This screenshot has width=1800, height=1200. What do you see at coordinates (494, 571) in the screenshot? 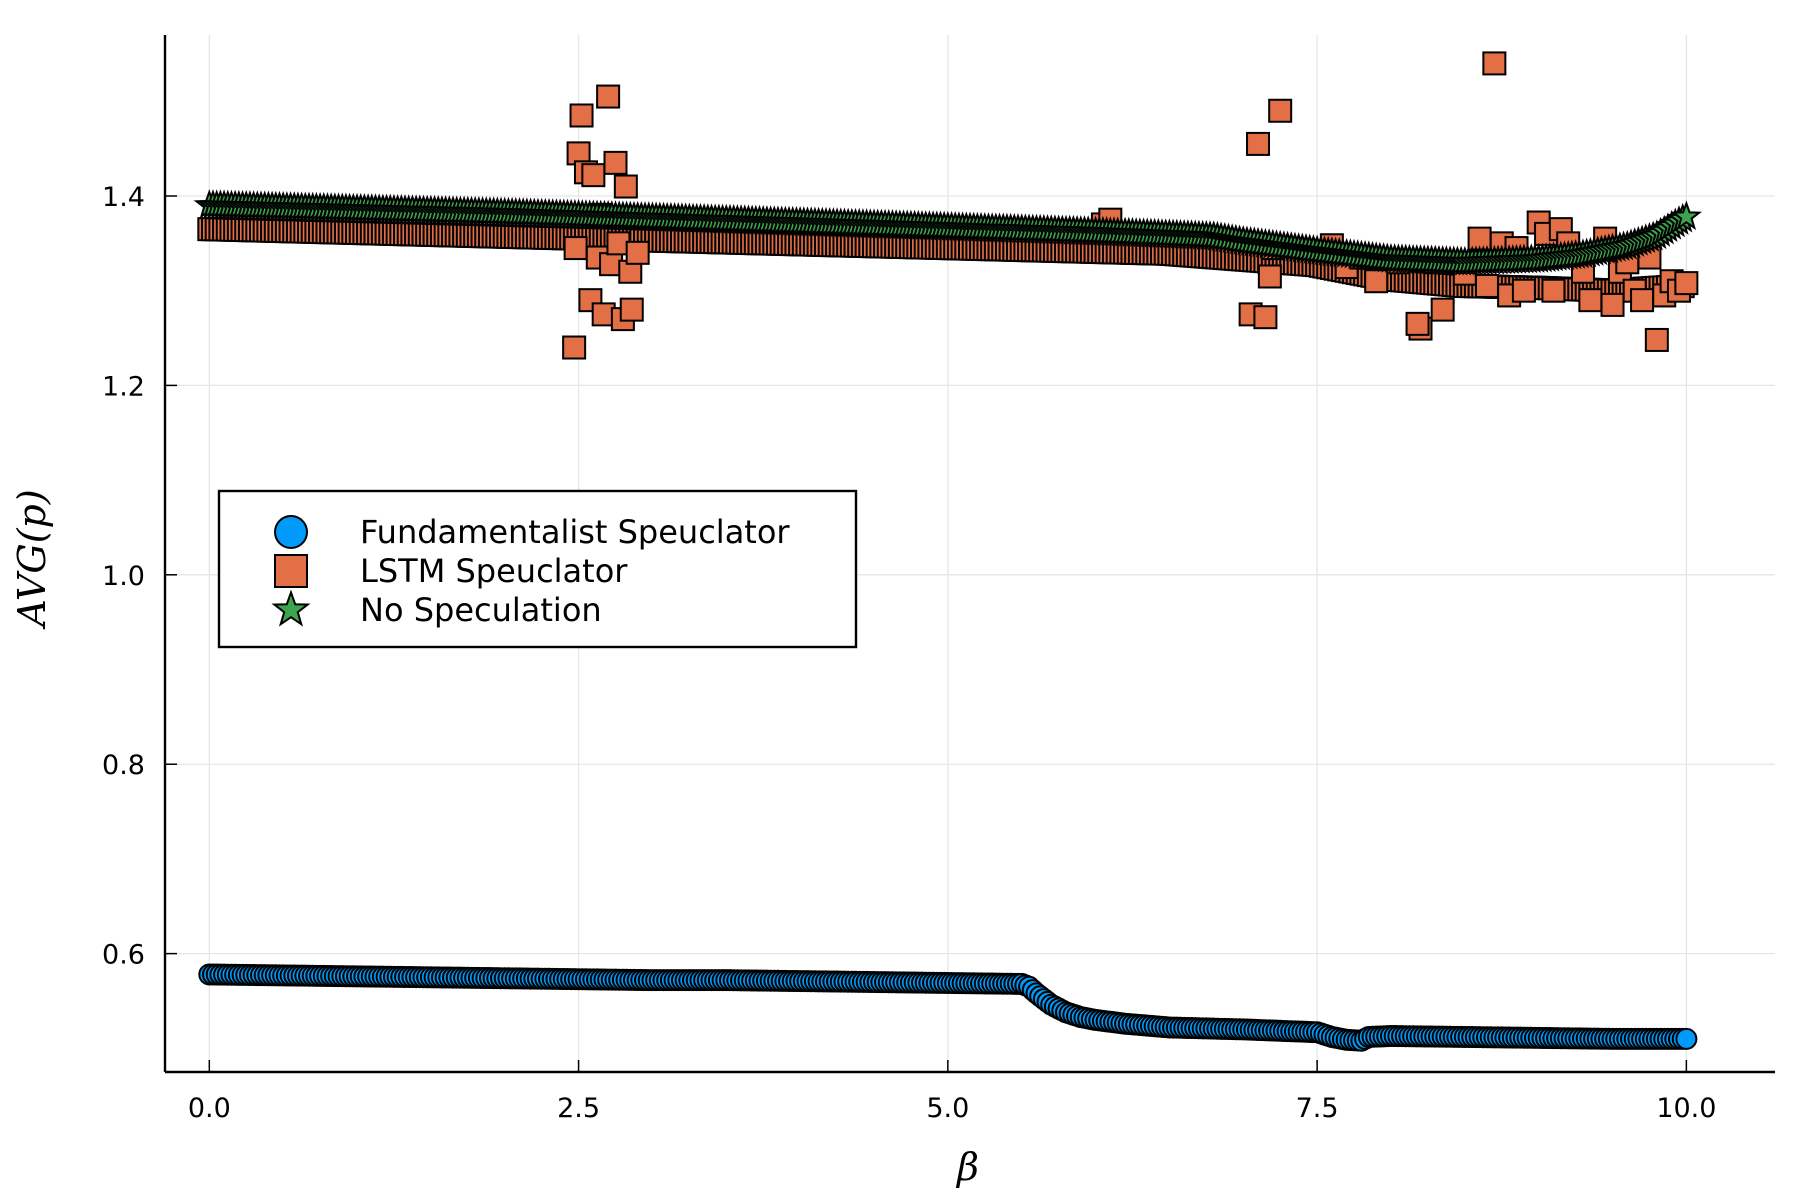
I see `legend-label: LSTM Speuclator` at bounding box center [494, 571].